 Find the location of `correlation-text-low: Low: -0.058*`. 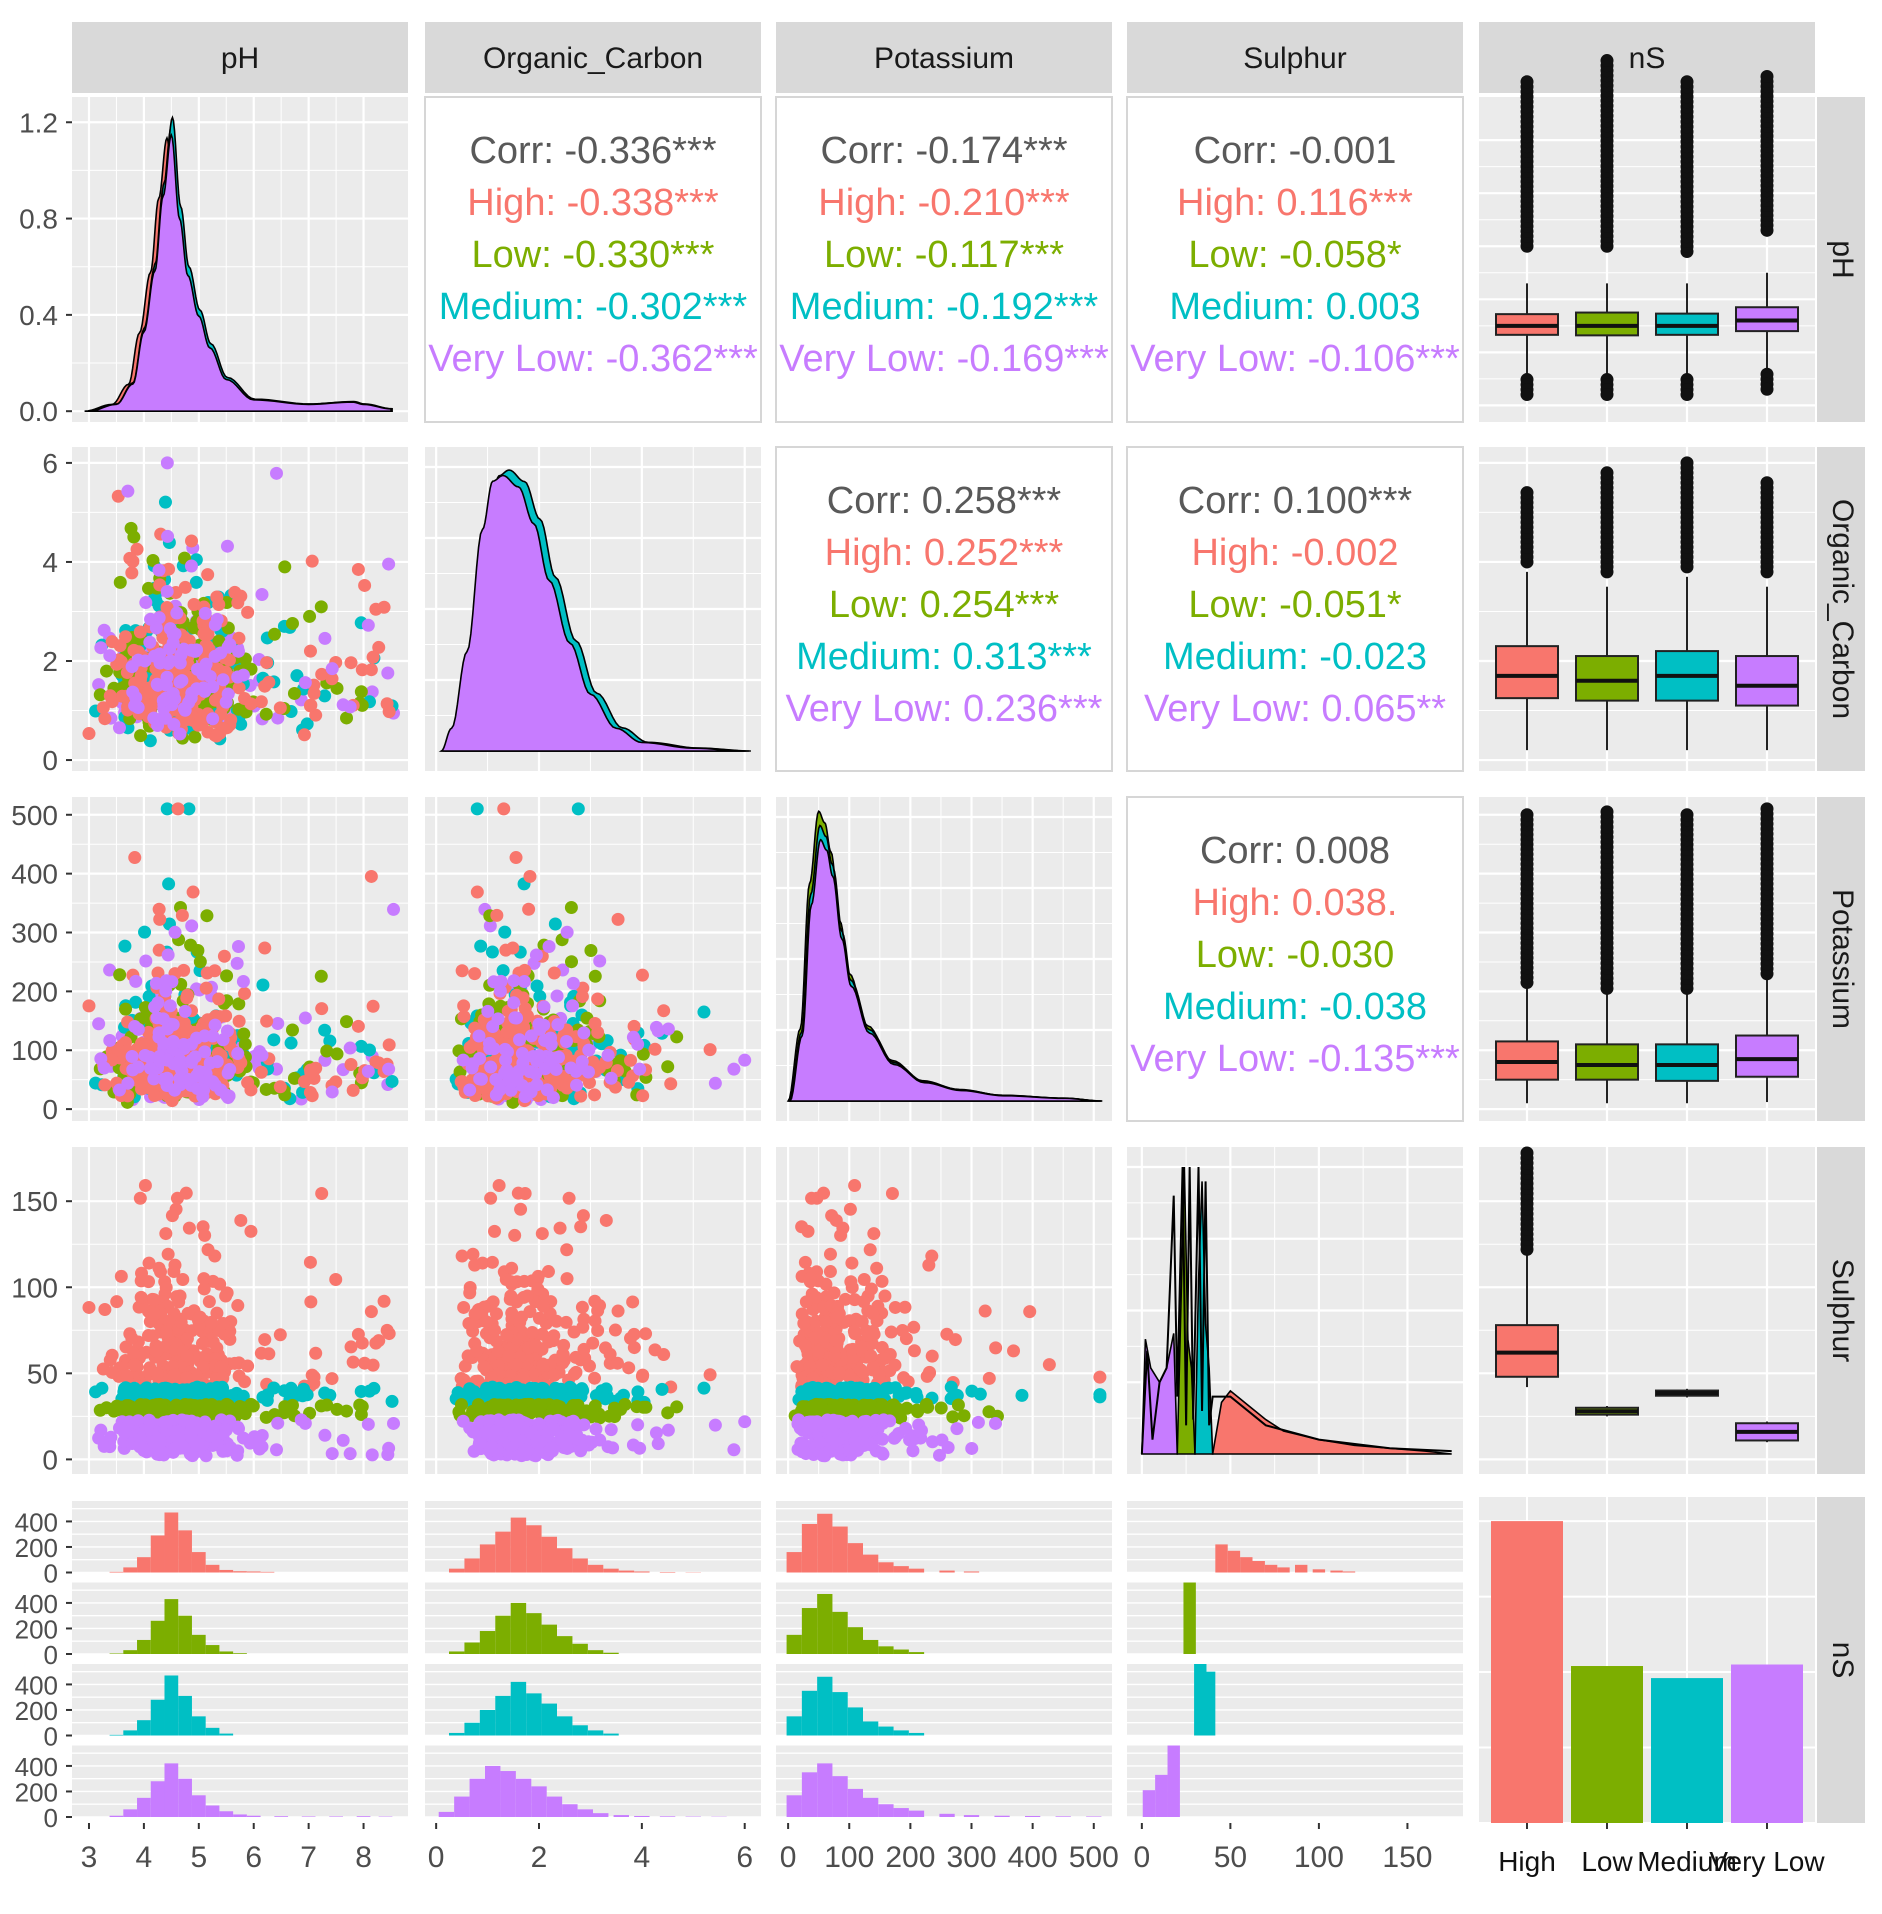

correlation-text-low: Low: -0.058* is located at coordinates (1295, 255).